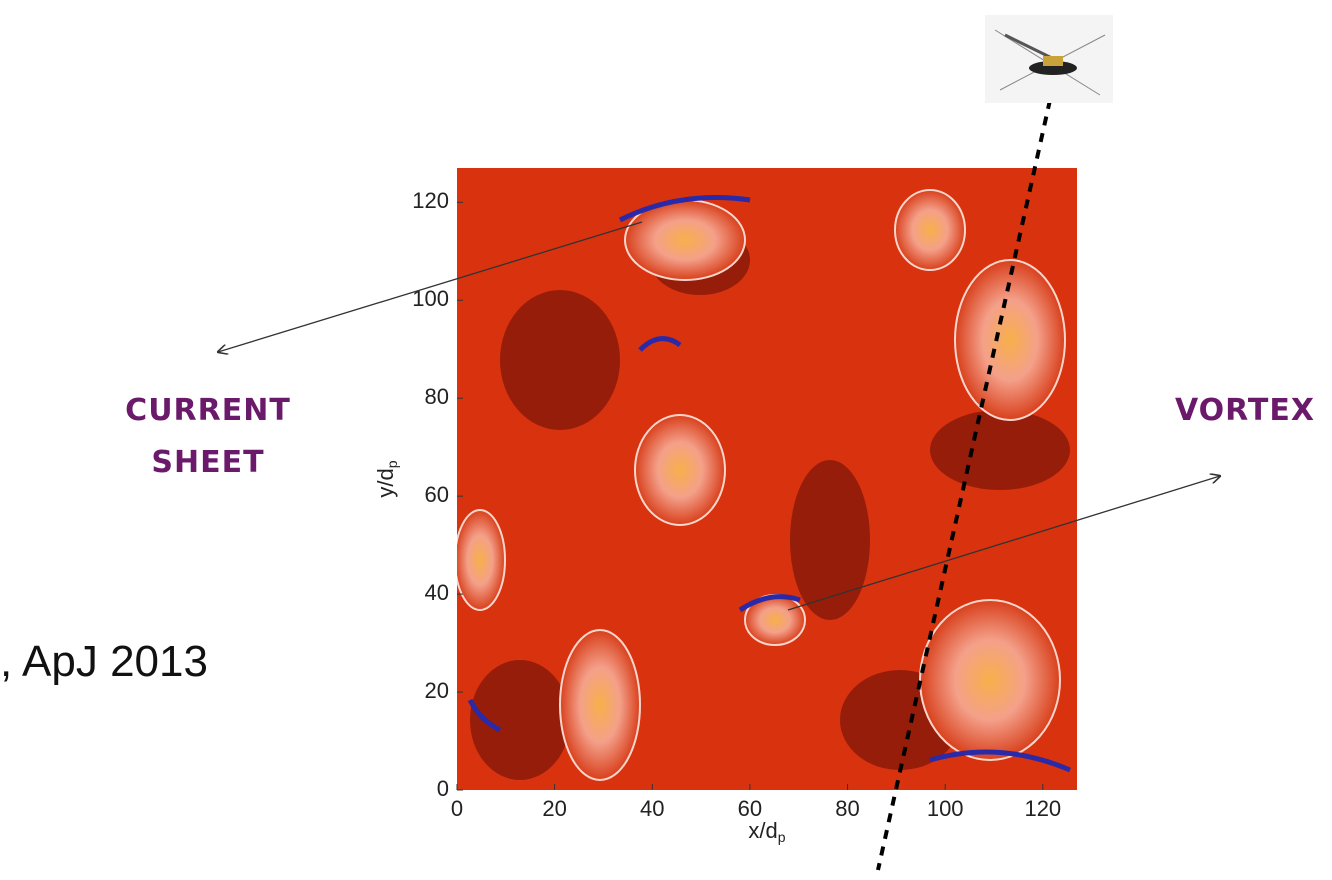  Describe the element at coordinates (762, 830) in the screenshot. I see `x-axis-label-text: x/d` at that location.